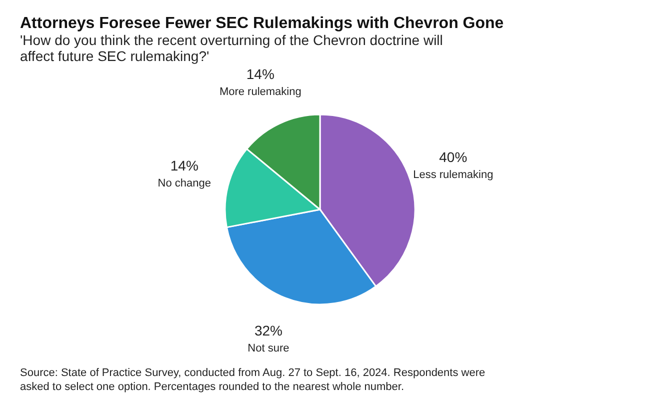  I want to click on slice-label: Less rulemaking, so click(453, 175).